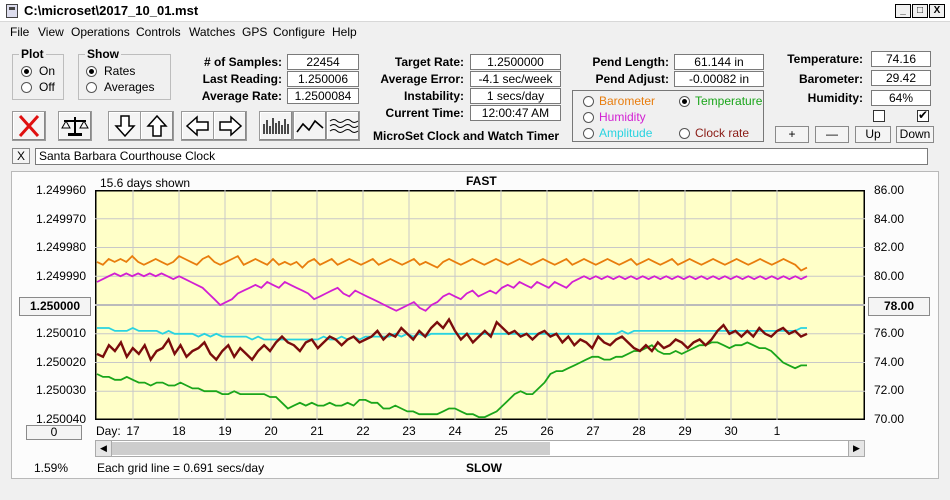 Image resolution: width=950 pixels, height=500 pixels. I want to click on menu-view: View, so click(51, 32).